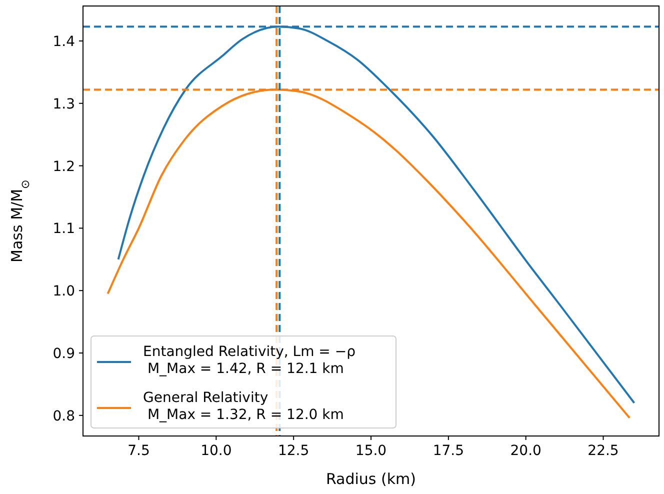  What do you see at coordinates (64, 42) in the screenshot?
I see `y-tick-label: 1.4` at bounding box center [64, 42].